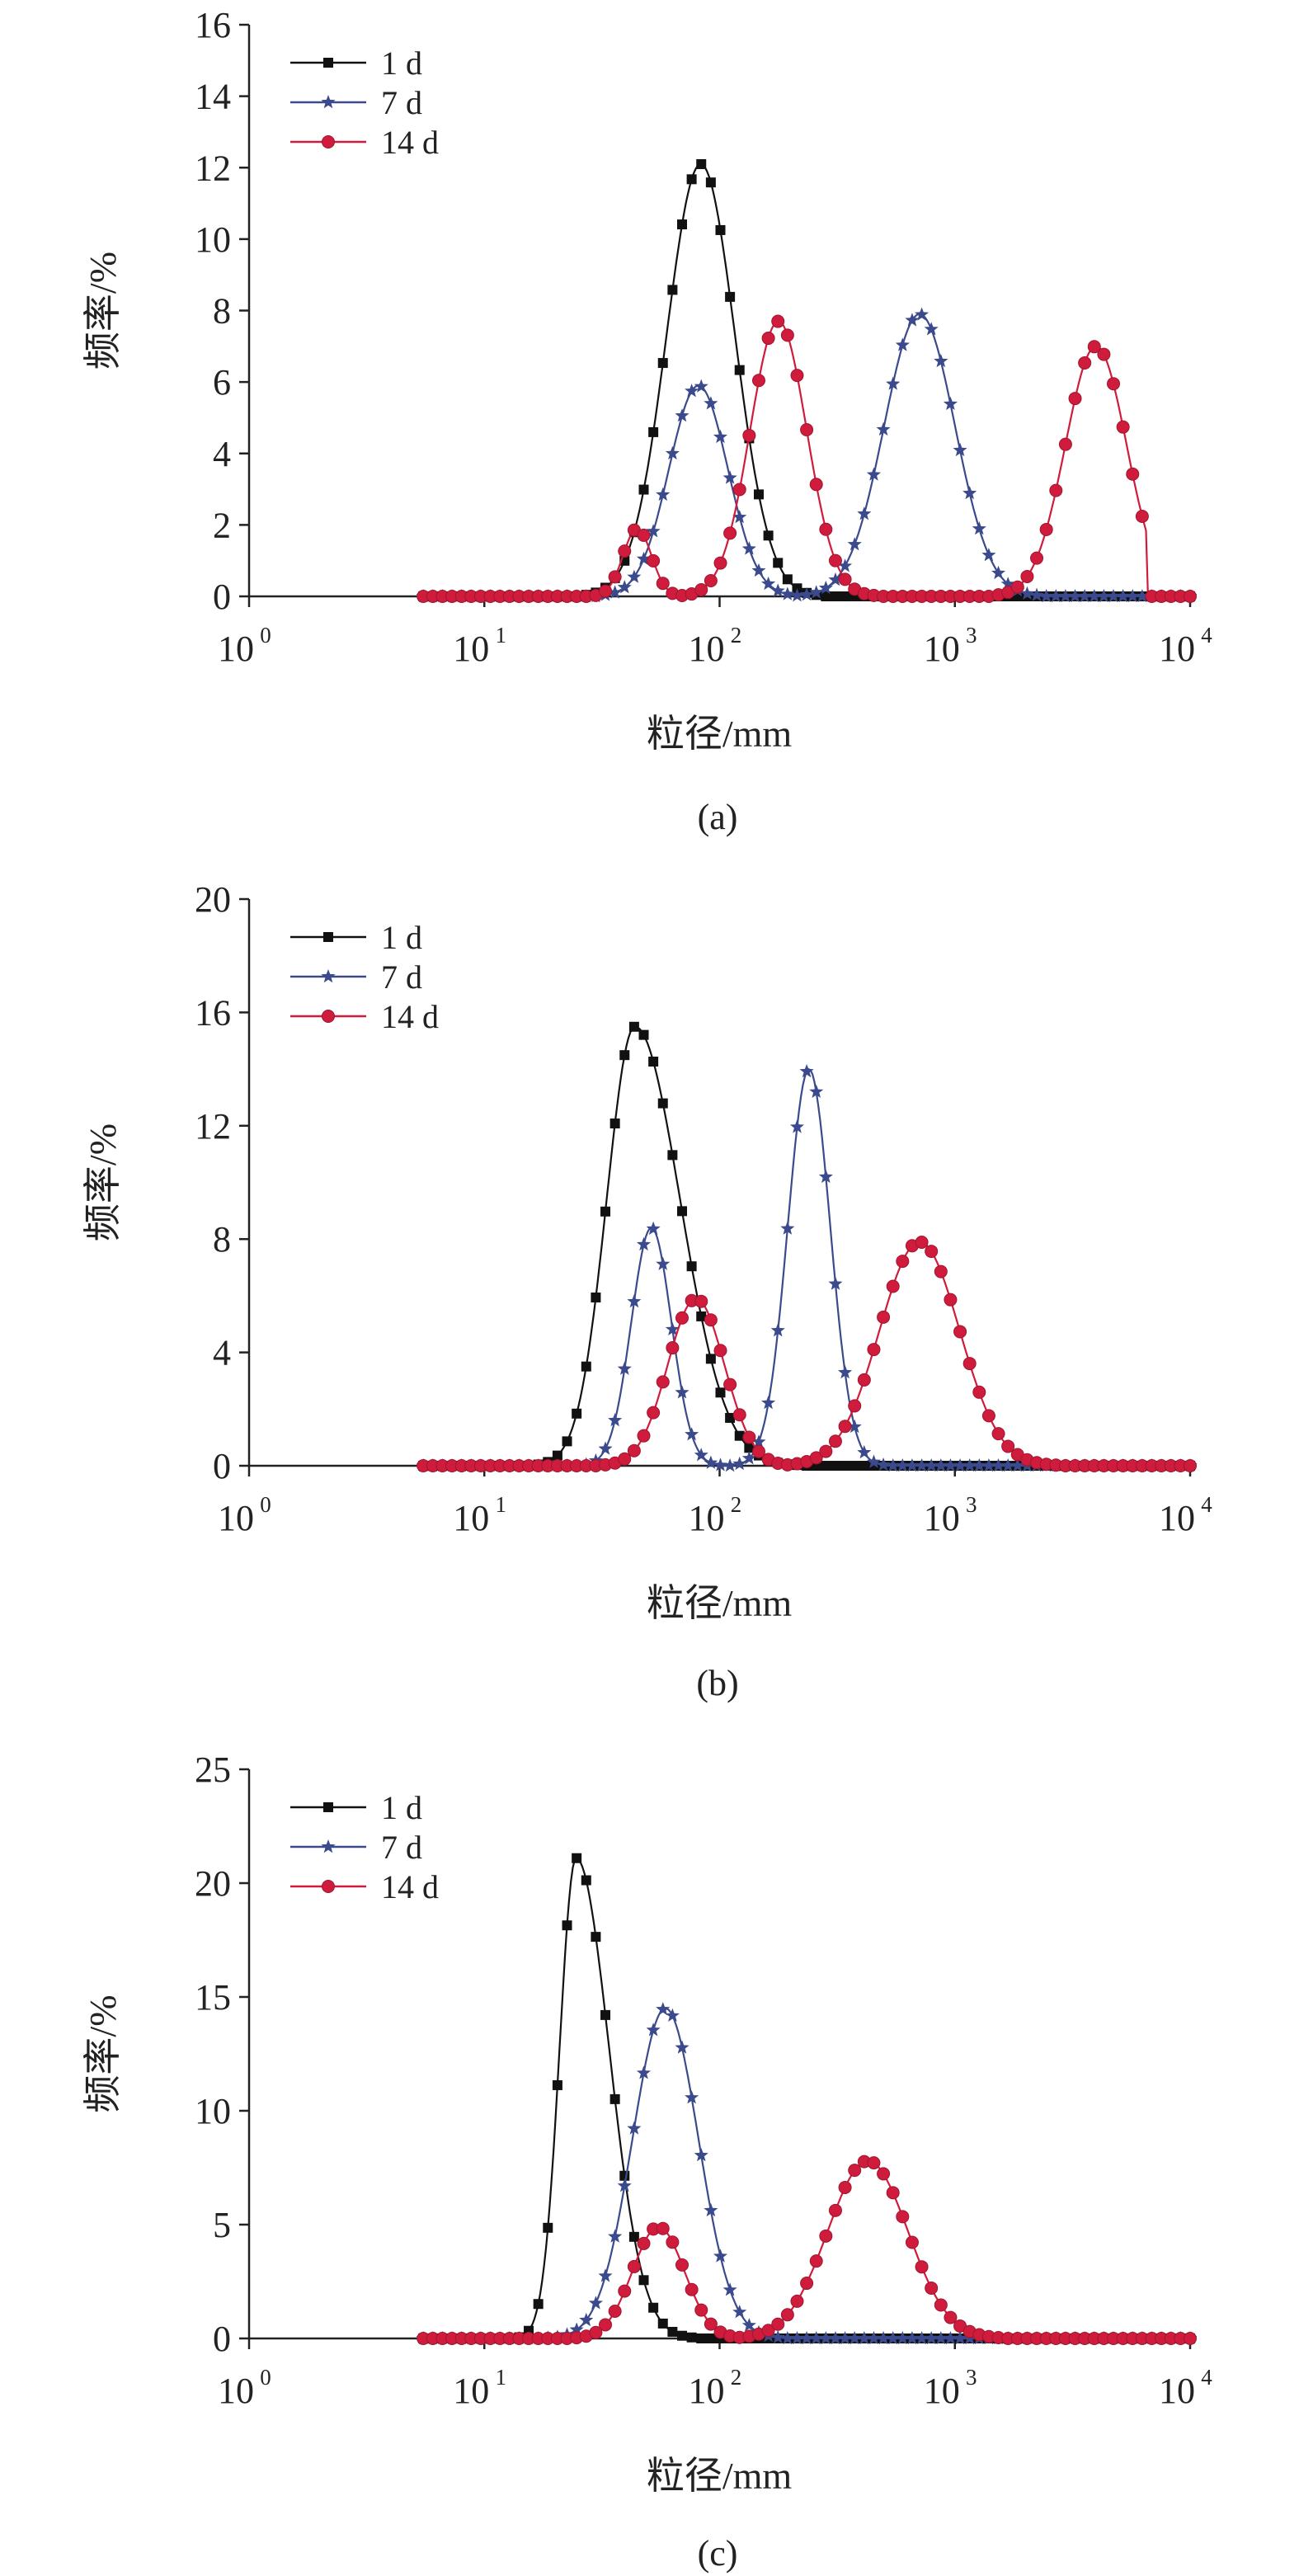 The width and height of the screenshot is (1299, 2576). What do you see at coordinates (806, 2249) in the screenshot?
I see `series-line` at bounding box center [806, 2249].